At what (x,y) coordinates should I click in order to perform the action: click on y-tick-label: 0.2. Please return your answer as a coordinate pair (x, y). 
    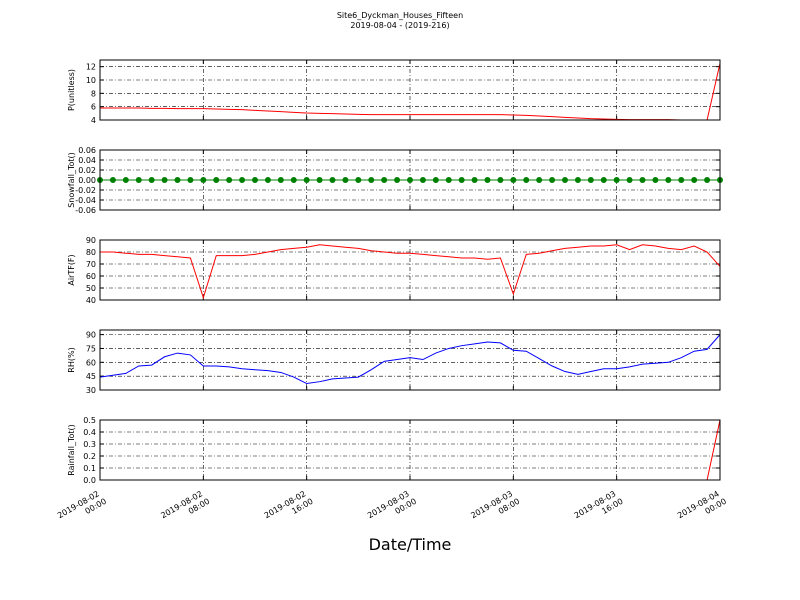
    Looking at the image, I should click on (89, 456).